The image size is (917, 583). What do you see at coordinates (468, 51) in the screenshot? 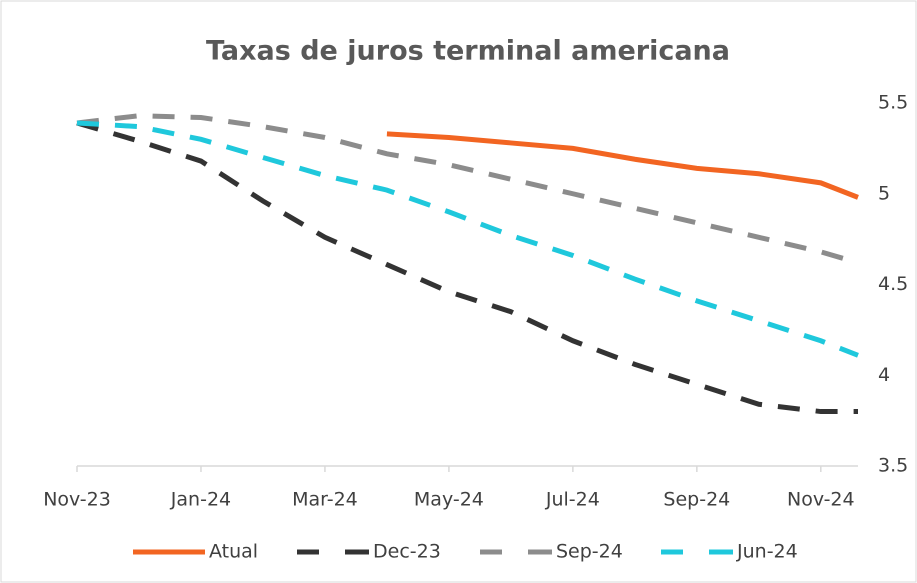
I see `chart-title: Taxas de juros terminal americana` at bounding box center [468, 51].